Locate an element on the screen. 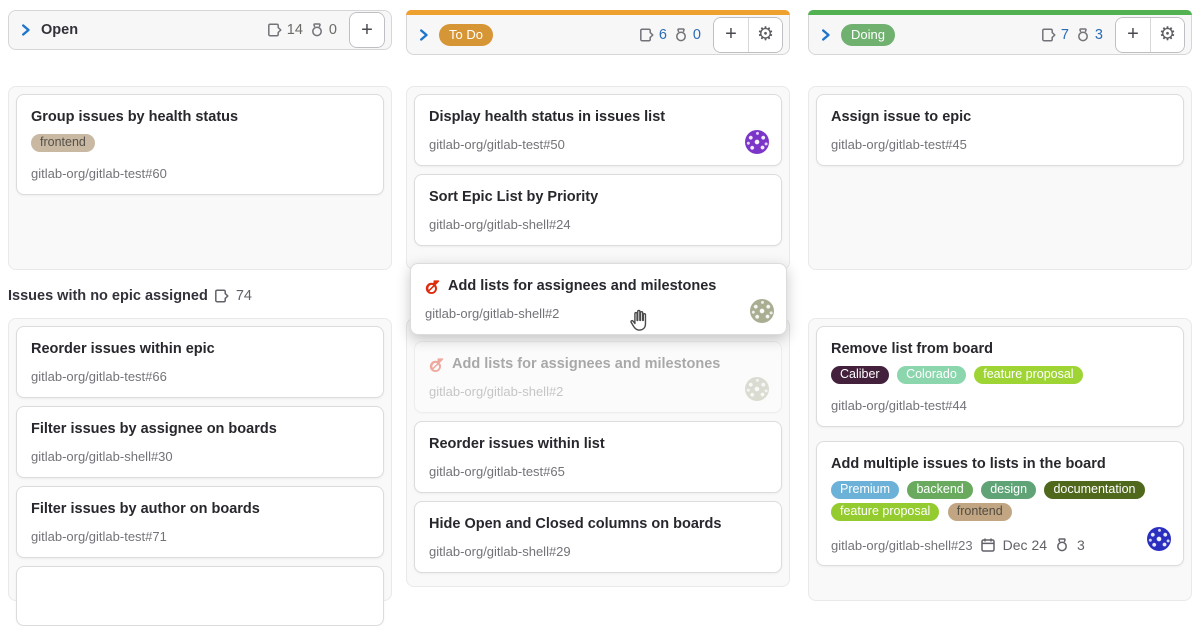 The width and height of the screenshot is (1197, 626). issue-card-clipped is located at coordinates (200, 596).